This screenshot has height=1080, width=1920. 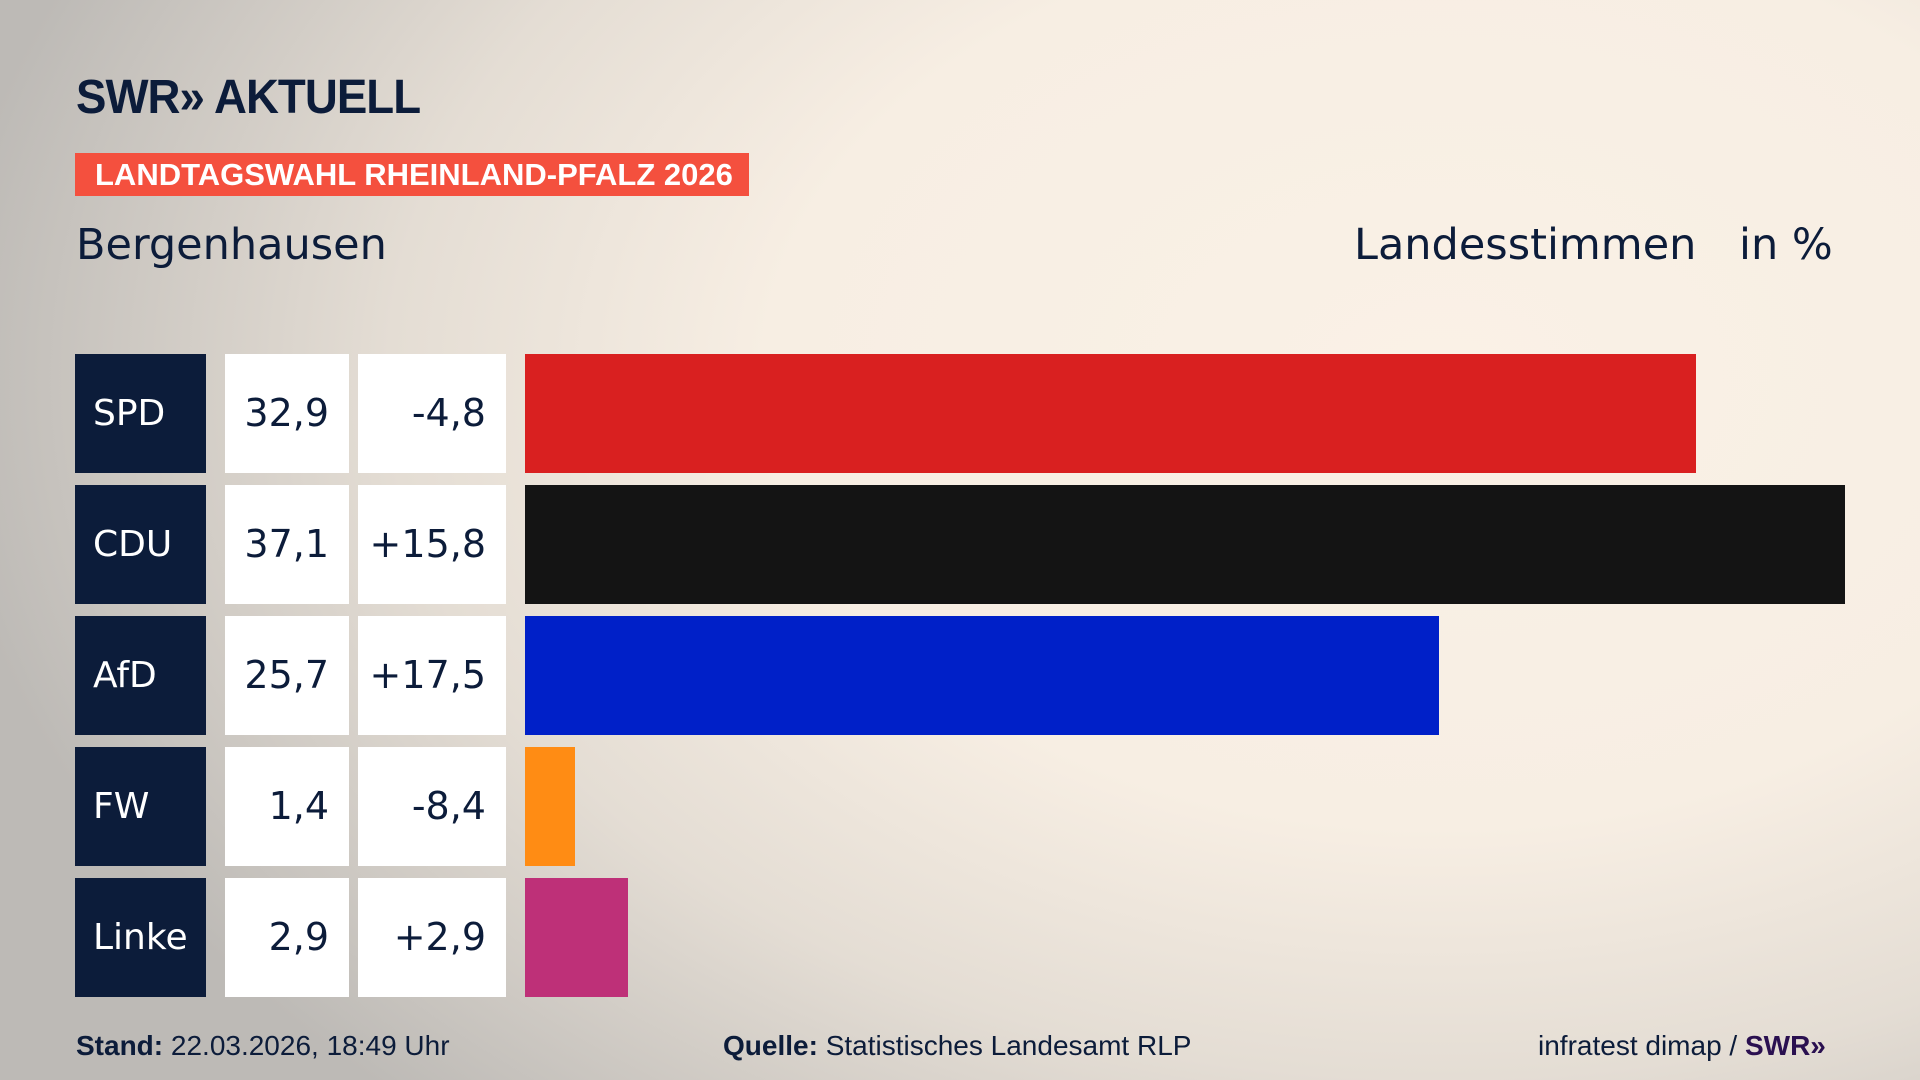 What do you see at coordinates (310, 1045) in the screenshot?
I see `stand-value: 22.03.2026, 18:49 Uhr` at bounding box center [310, 1045].